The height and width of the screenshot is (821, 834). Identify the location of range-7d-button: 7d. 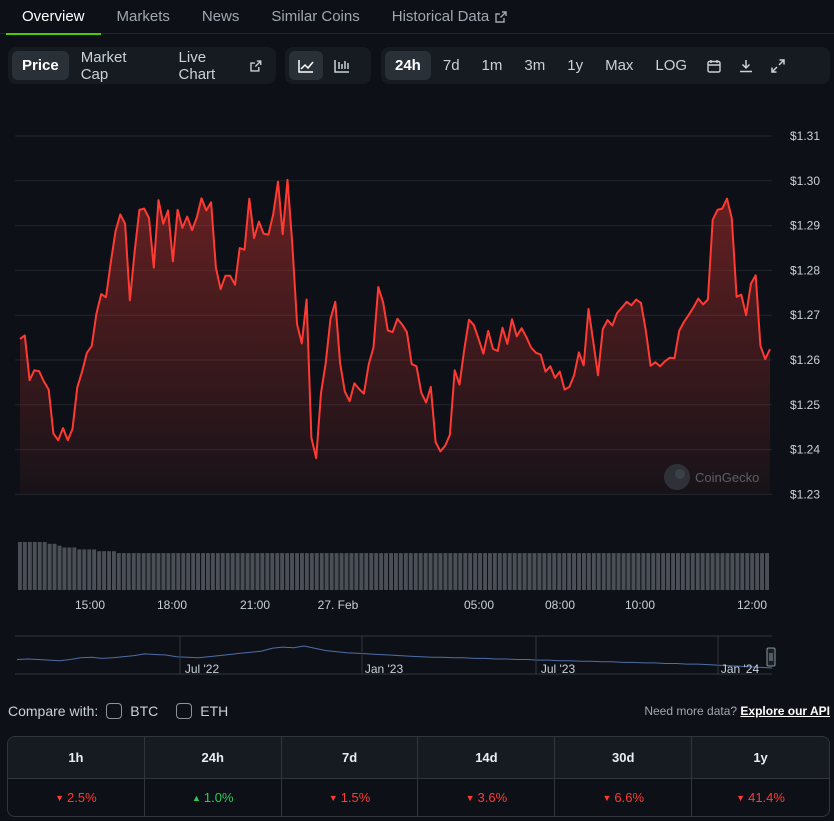
(451, 65).